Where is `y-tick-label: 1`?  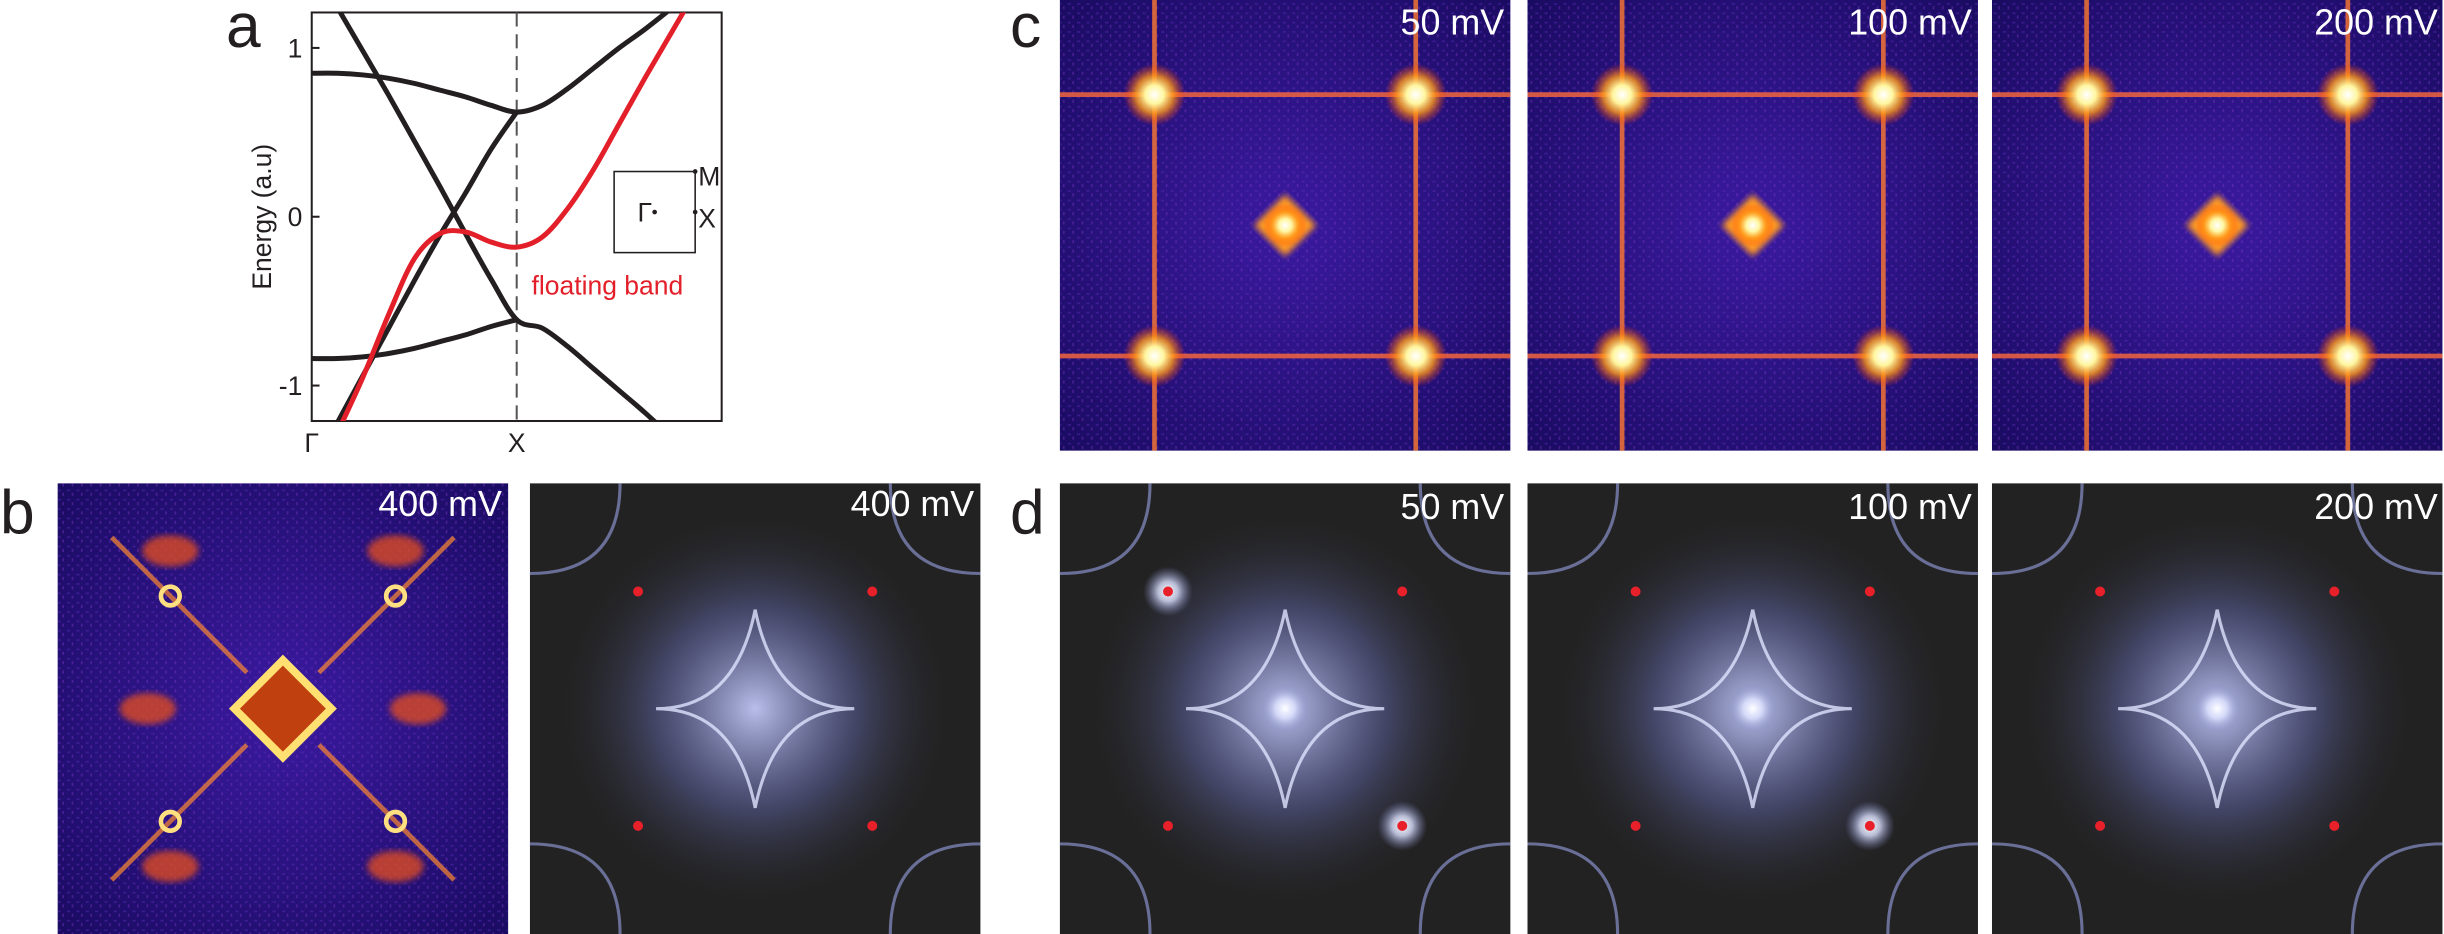 y-tick-label: 1 is located at coordinates (295, 48).